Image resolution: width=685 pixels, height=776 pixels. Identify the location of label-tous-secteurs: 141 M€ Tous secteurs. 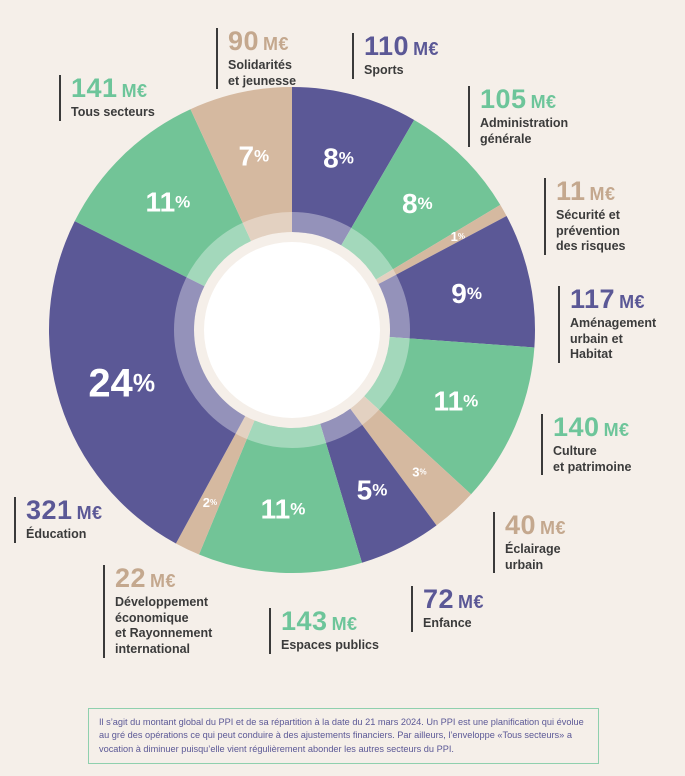
(107, 98).